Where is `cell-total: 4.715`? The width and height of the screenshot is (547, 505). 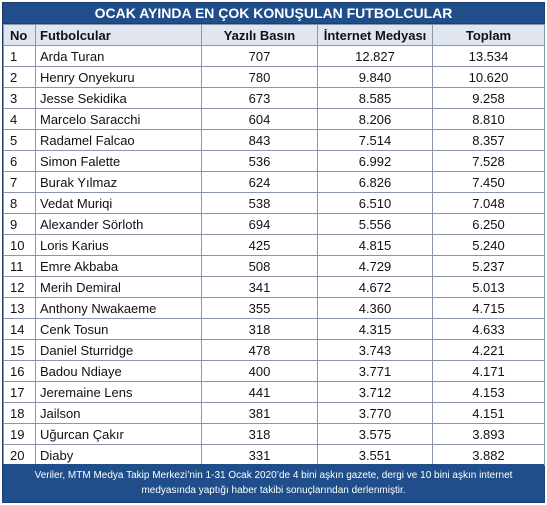 cell-total: 4.715 is located at coordinates (488, 308).